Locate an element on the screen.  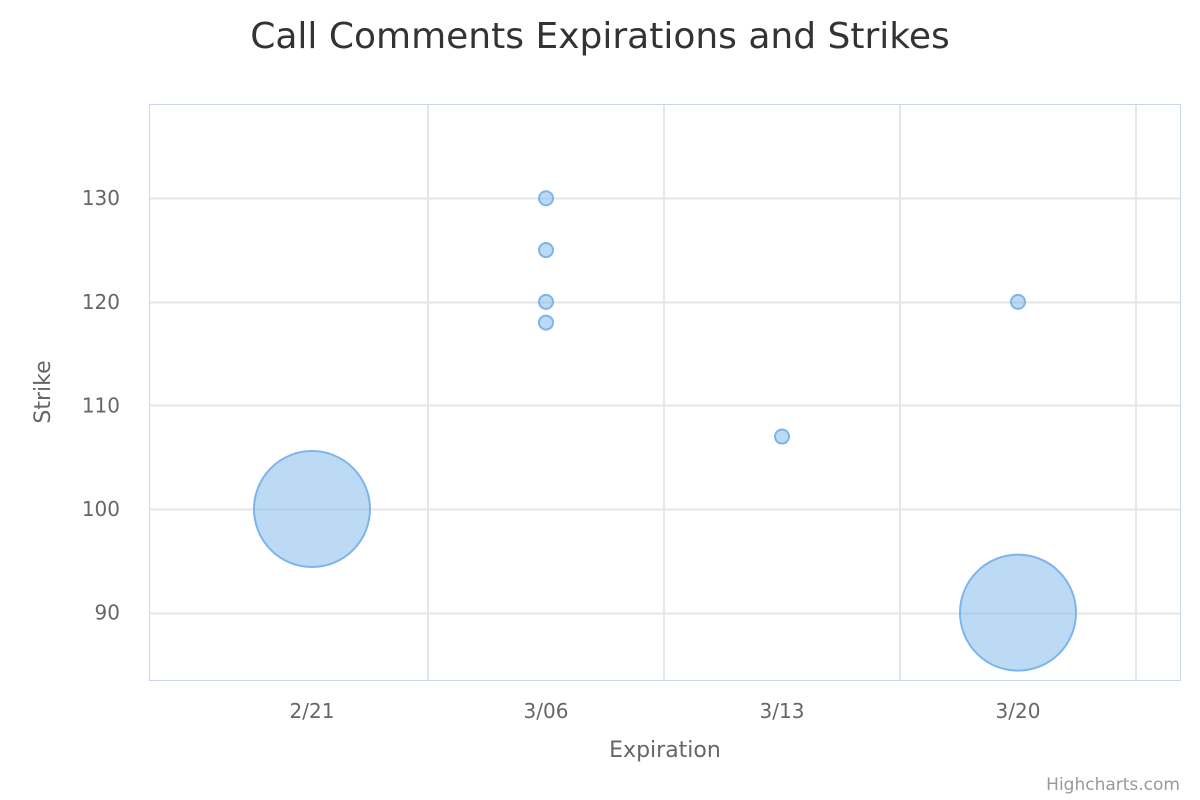
x-axis-ticks: 2/21 3/06 3/13 3/20 is located at coordinates (665, 711).